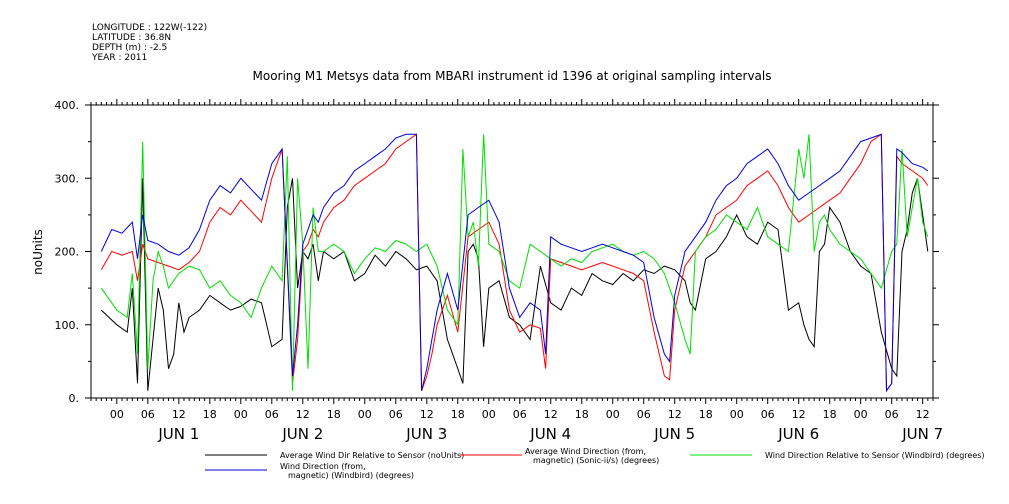 This screenshot has width=1009, height=504. What do you see at coordinates (550, 434) in the screenshot?
I see `day-label: JUN 4` at bounding box center [550, 434].